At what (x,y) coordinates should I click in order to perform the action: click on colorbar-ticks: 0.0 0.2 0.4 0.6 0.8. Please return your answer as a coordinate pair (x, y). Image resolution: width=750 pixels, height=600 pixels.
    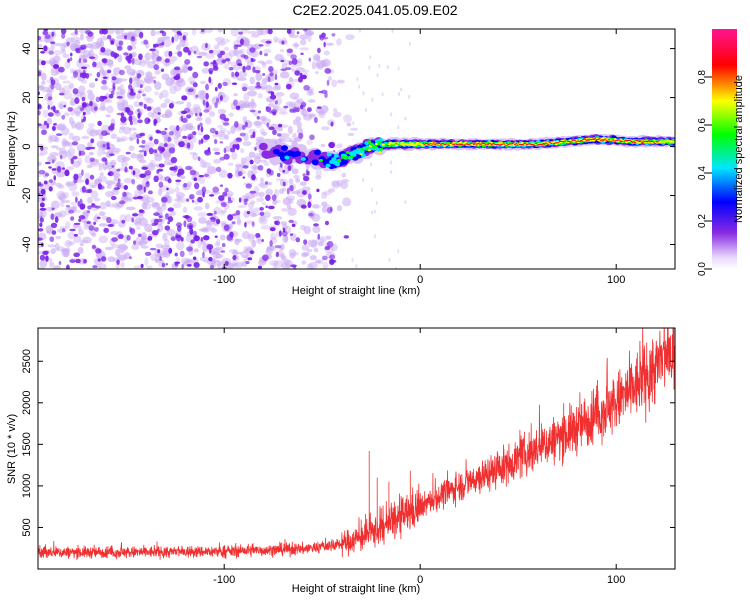
    Looking at the image, I should click on (704, 173).